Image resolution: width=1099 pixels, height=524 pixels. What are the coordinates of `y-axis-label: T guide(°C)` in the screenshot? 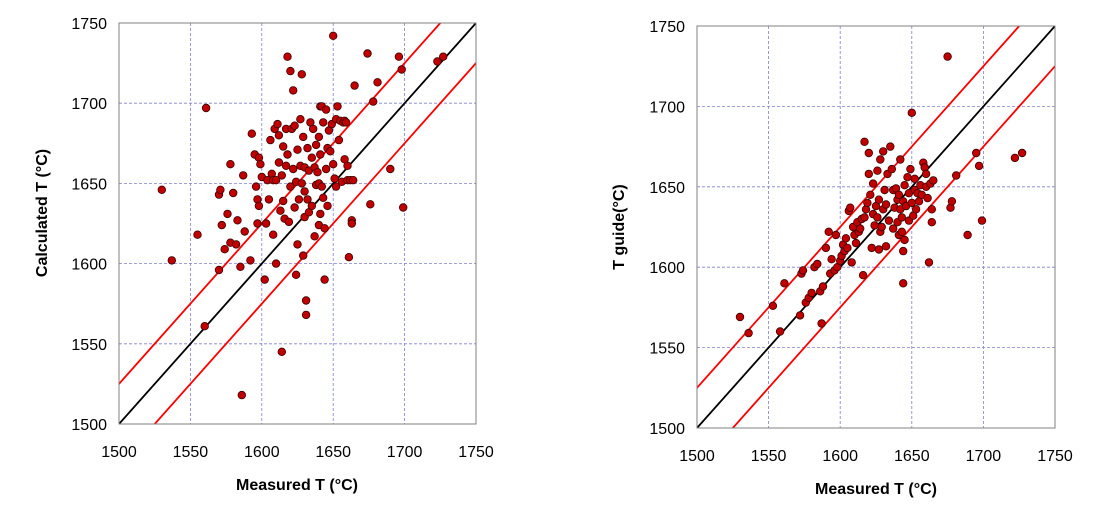 It's located at (619, 227).